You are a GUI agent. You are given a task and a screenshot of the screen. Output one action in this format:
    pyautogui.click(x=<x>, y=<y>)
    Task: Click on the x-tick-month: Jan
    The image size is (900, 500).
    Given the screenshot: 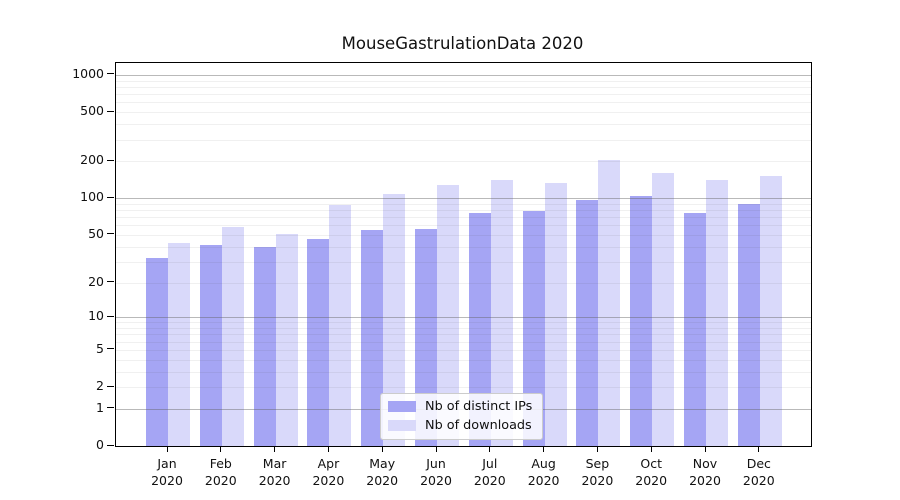 What is the action you would take?
    pyautogui.click(x=167, y=463)
    